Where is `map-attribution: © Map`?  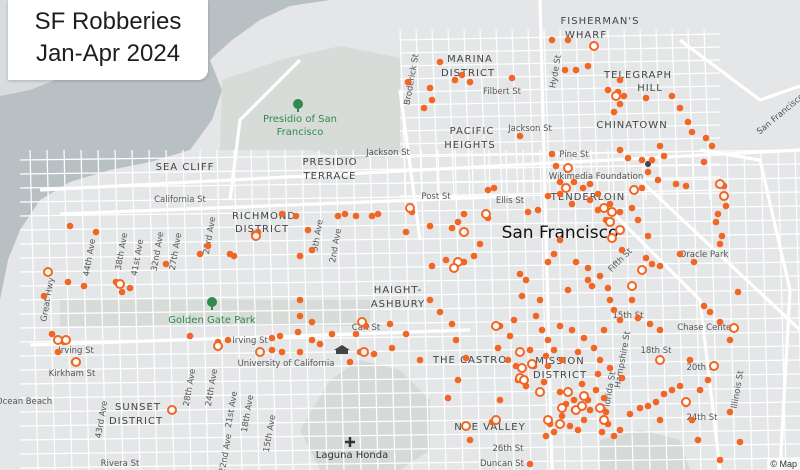 map-attribution: © Map is located at coordinates (783, 464).